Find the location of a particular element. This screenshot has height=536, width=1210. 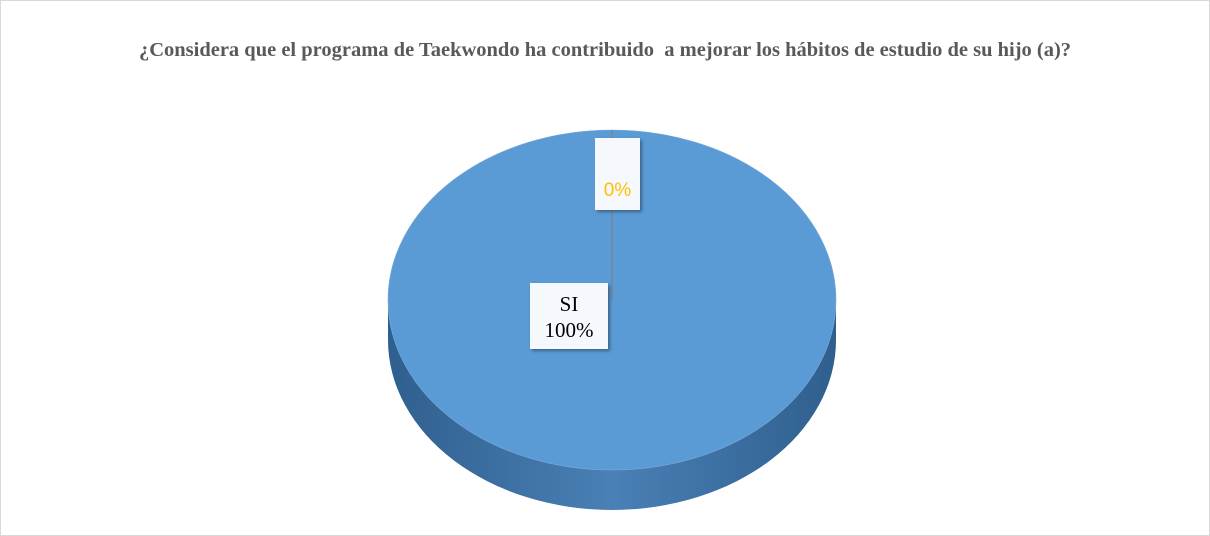

value-label: 100% is located at coordinates (569, 330).